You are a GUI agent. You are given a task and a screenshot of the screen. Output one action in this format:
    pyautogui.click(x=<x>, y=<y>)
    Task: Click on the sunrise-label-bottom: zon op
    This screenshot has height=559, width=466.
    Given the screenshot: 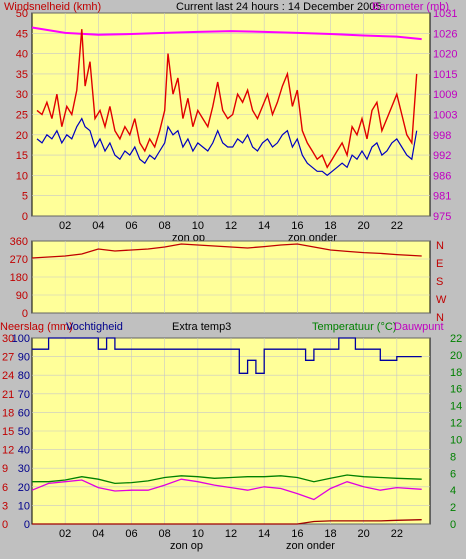 What is the action you would take?
    pyautogui.click(x=186, y=546)
    